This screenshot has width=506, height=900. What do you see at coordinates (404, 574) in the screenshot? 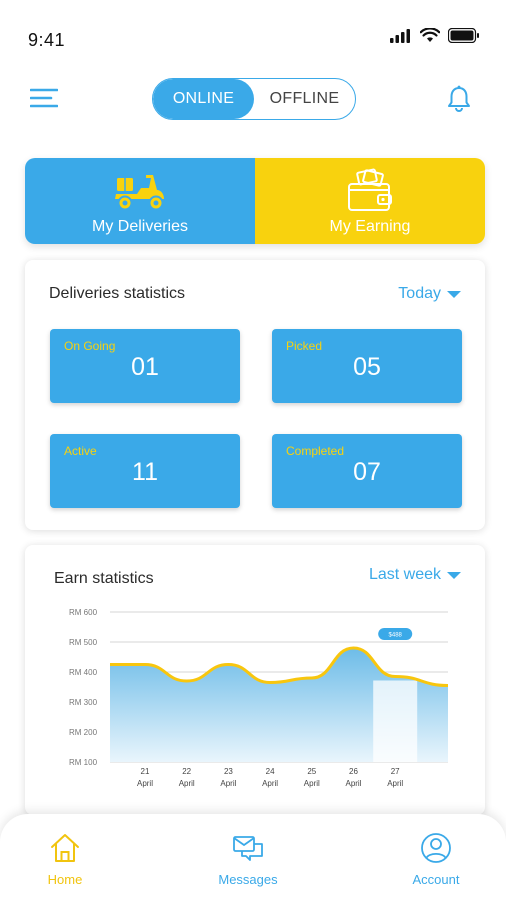
I see `earn-period-value: Last week` at bounding box center [404, 574].